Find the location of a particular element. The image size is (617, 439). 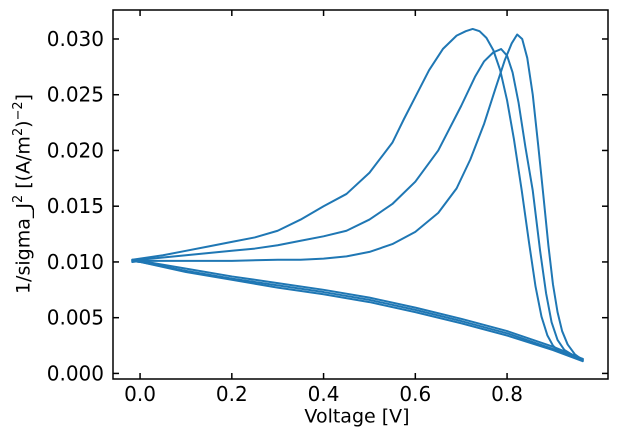

y-tick-label: 0.000 is located at coordinates (75, 373).